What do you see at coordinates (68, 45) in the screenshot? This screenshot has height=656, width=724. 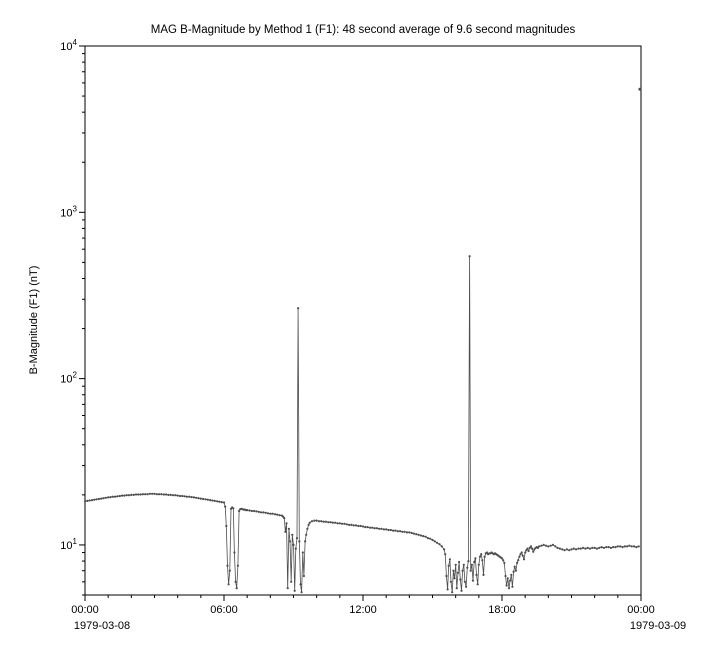 I see `y-tick-label: 10⁴` at bounding box center [68, 45].